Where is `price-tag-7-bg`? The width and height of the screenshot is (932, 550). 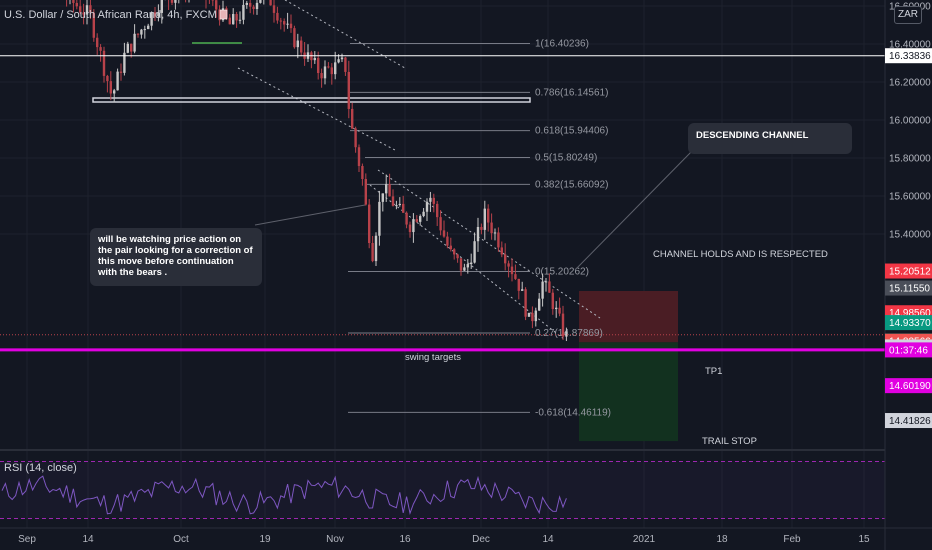
price-tag-7-bg is located at coordinates (908, 386).